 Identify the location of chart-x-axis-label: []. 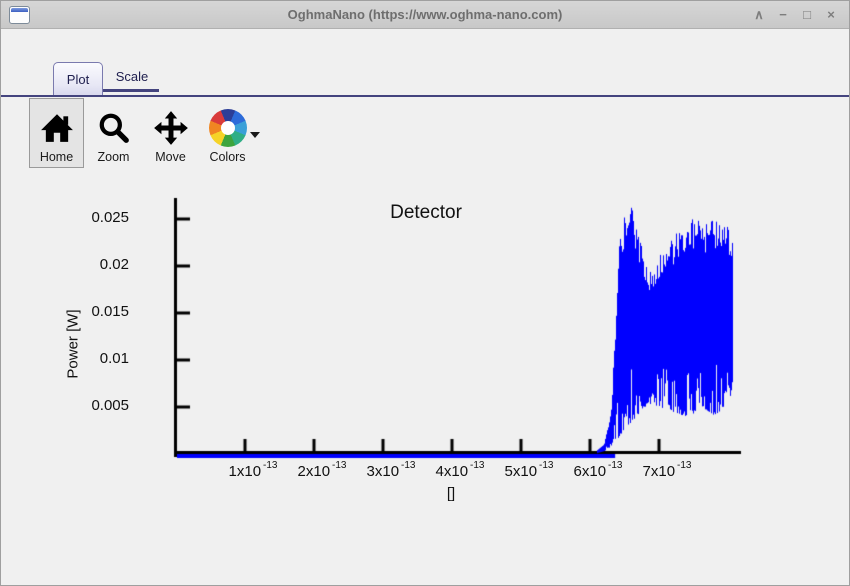
(451, 493).